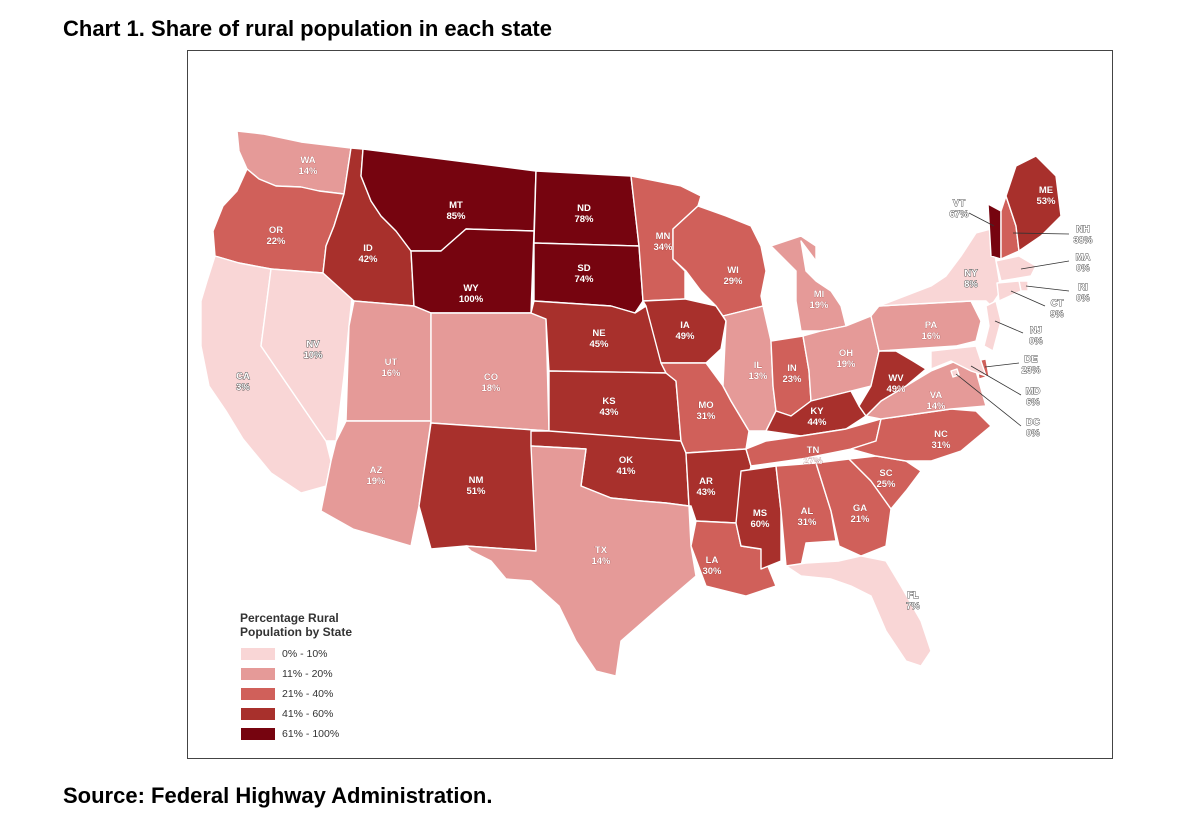 The height and width of the screenshot is (839, 1200). What do you see at coordinates (996, 380) in the screenshot?
I see `leader-line-md` at bounding box center [996, 380].